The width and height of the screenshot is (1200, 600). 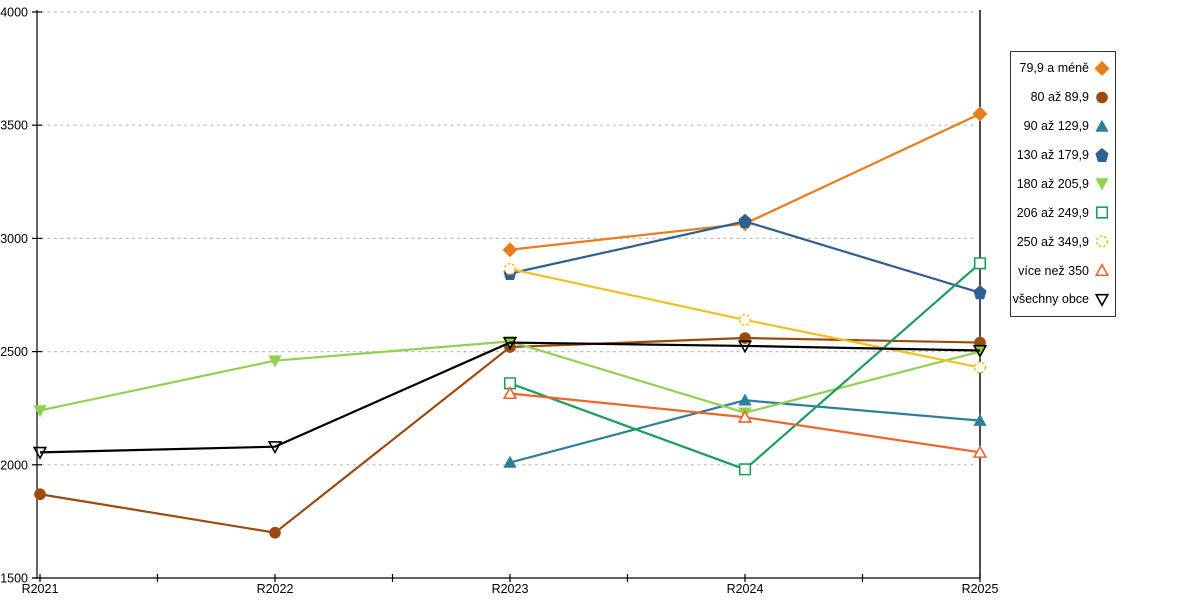 I want to click on legend-item-8: více než 350, so click(x=1063, y=270).